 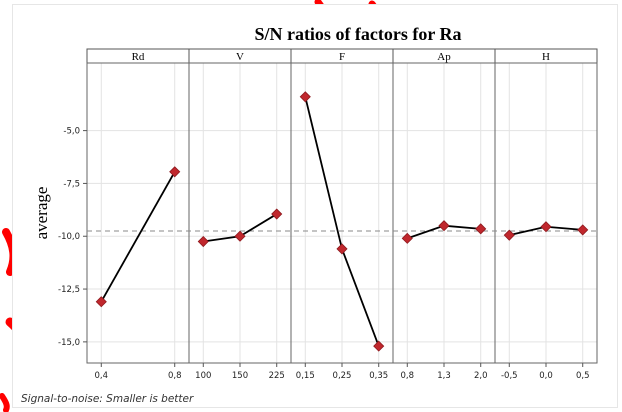 What do you see at coordinates (240, 376) in the screenshot?
I see `x-tick-label: 150` at bounding box center [240, 376].